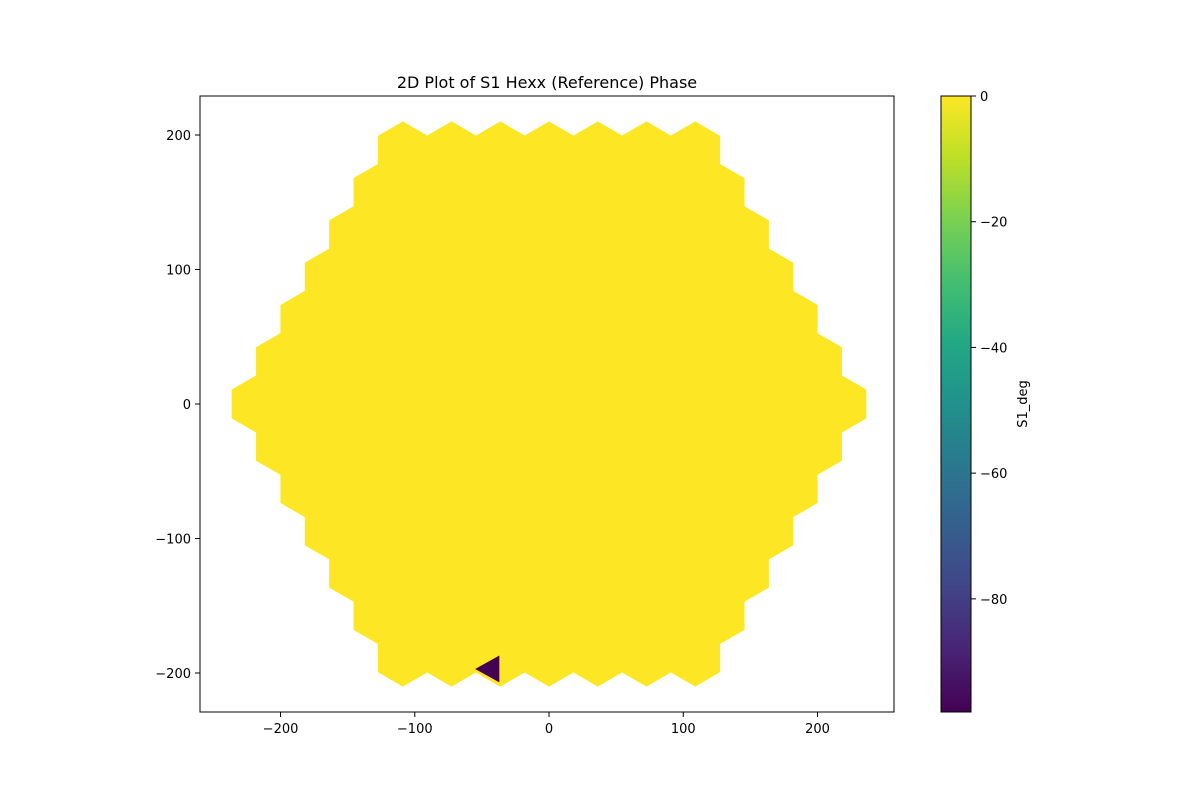 Image resolution: width=1200 pixels, height=800 pixels. What do you see at coordinates (173, 539) in the screenshot?
I see `y-tick-label: −100` at bounding box center [173, 539].